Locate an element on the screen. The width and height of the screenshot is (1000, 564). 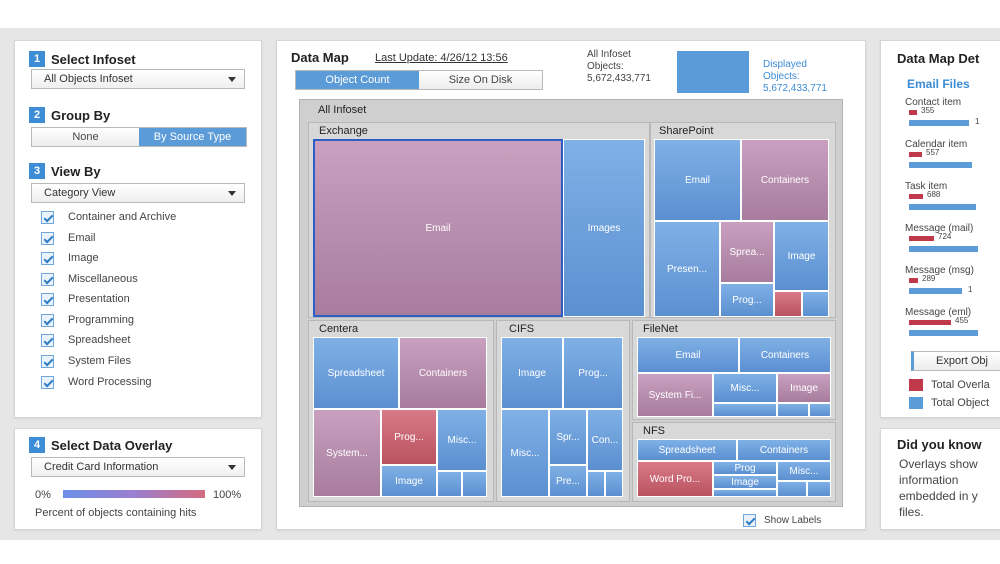
category-item: Image is located at coordinates (70, 258).